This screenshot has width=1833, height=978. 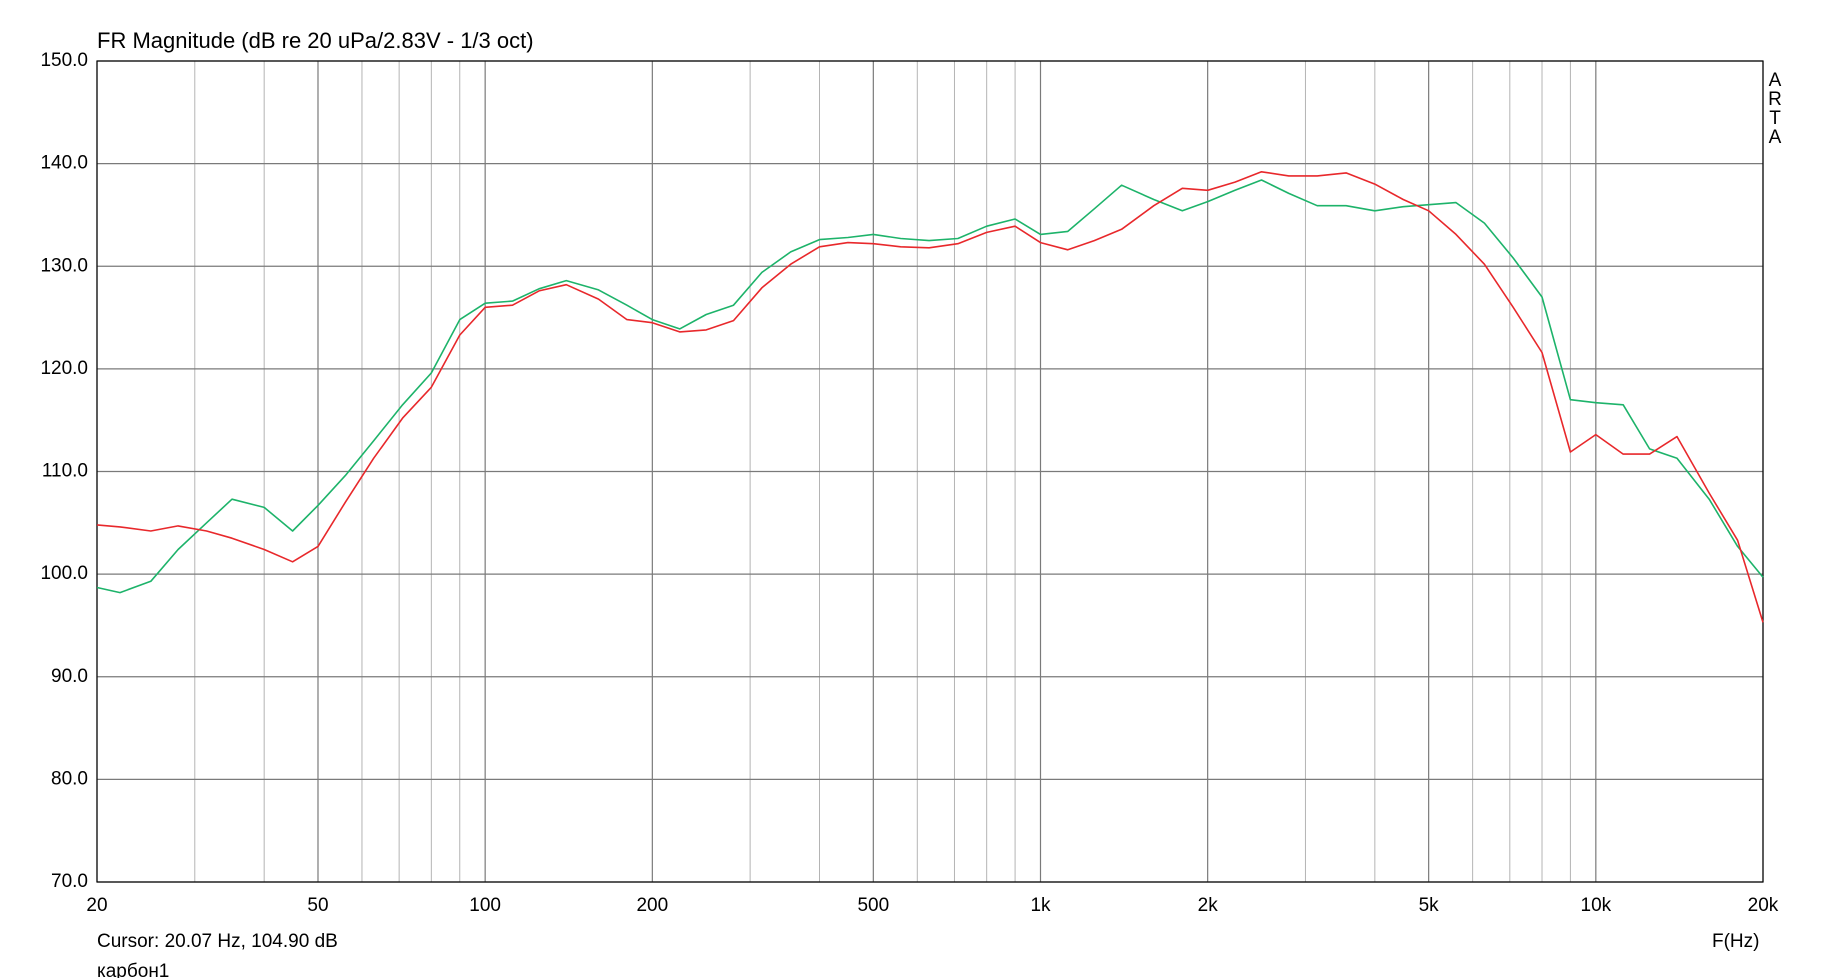 I want to click on x-tick-label: 1k, so click(x=1040, y=905).